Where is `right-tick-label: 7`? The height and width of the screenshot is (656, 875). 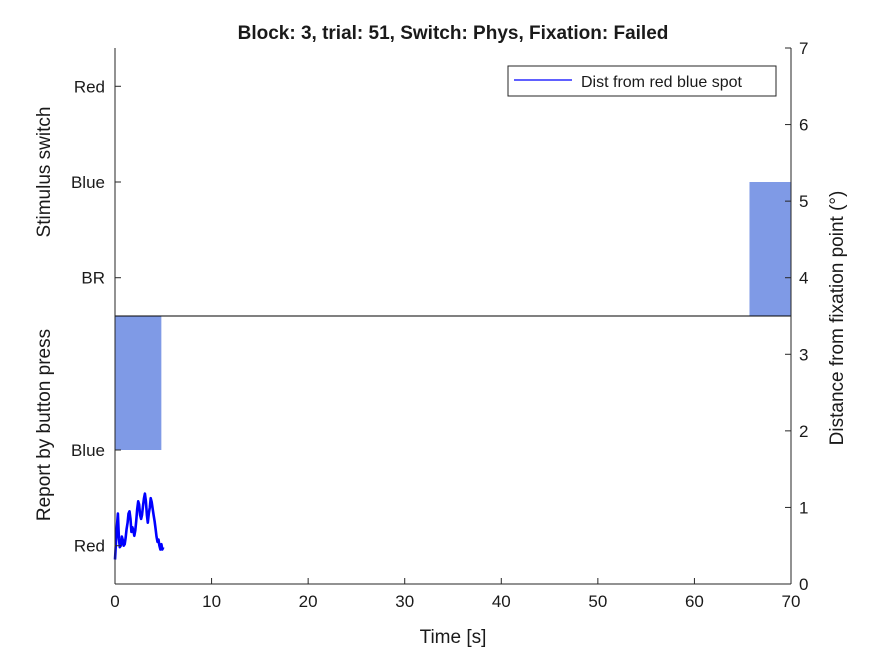 right-tick-label: 7 is located at coordinates (803, 48).